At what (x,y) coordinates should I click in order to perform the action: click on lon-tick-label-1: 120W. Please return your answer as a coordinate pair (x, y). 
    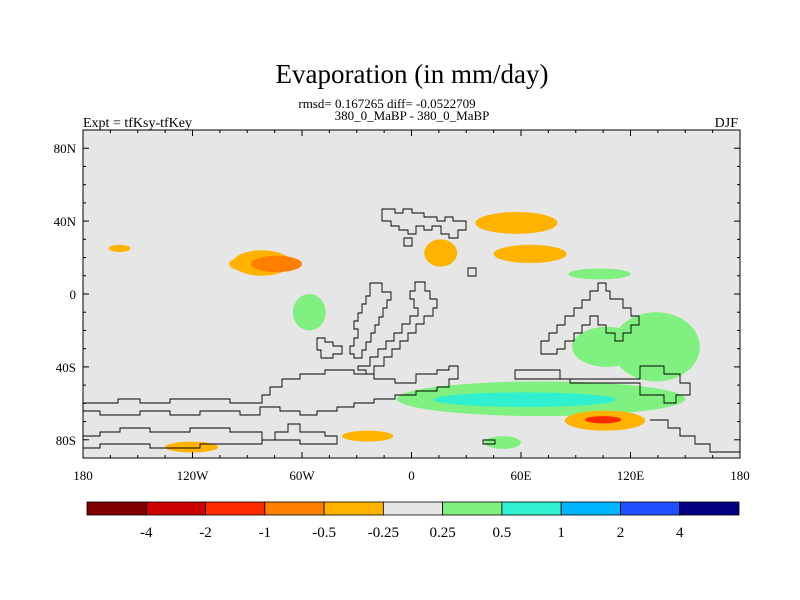
    Looking at the image, I should click on (193, 475).